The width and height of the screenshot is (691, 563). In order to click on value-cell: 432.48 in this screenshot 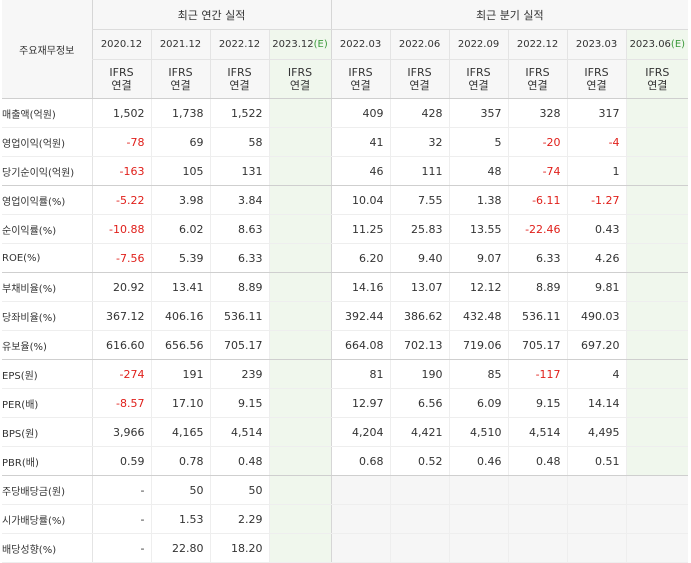, I will do `click(478, 316)`.